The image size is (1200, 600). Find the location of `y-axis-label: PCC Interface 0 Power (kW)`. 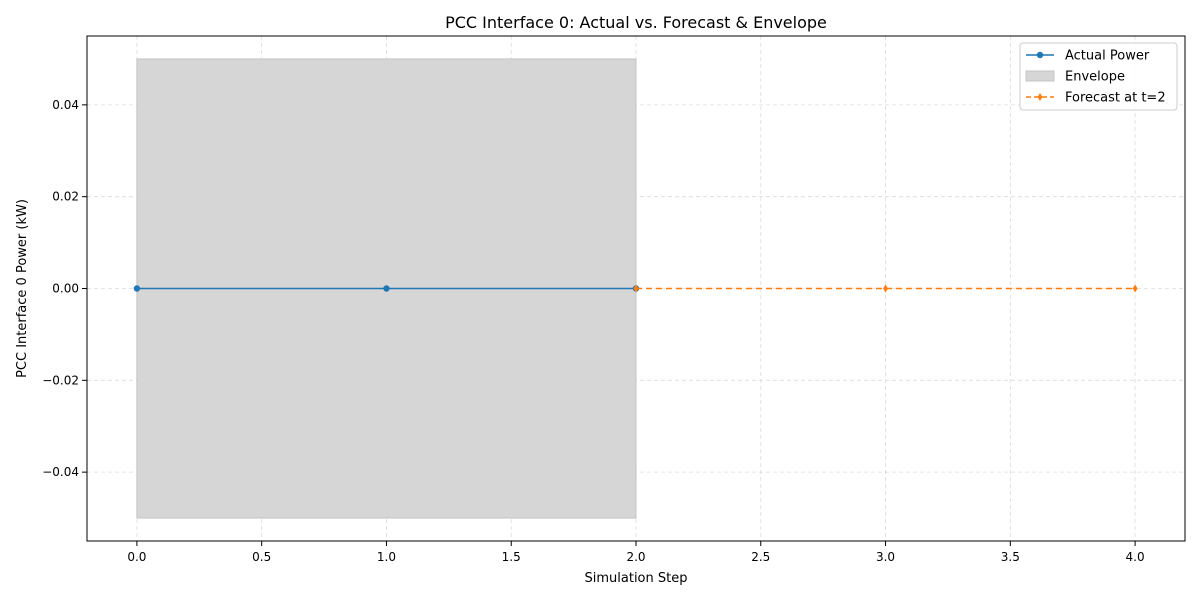

y-axis-label: PCC Interface 0 Power (kW) is located at coordinates (22, 288).